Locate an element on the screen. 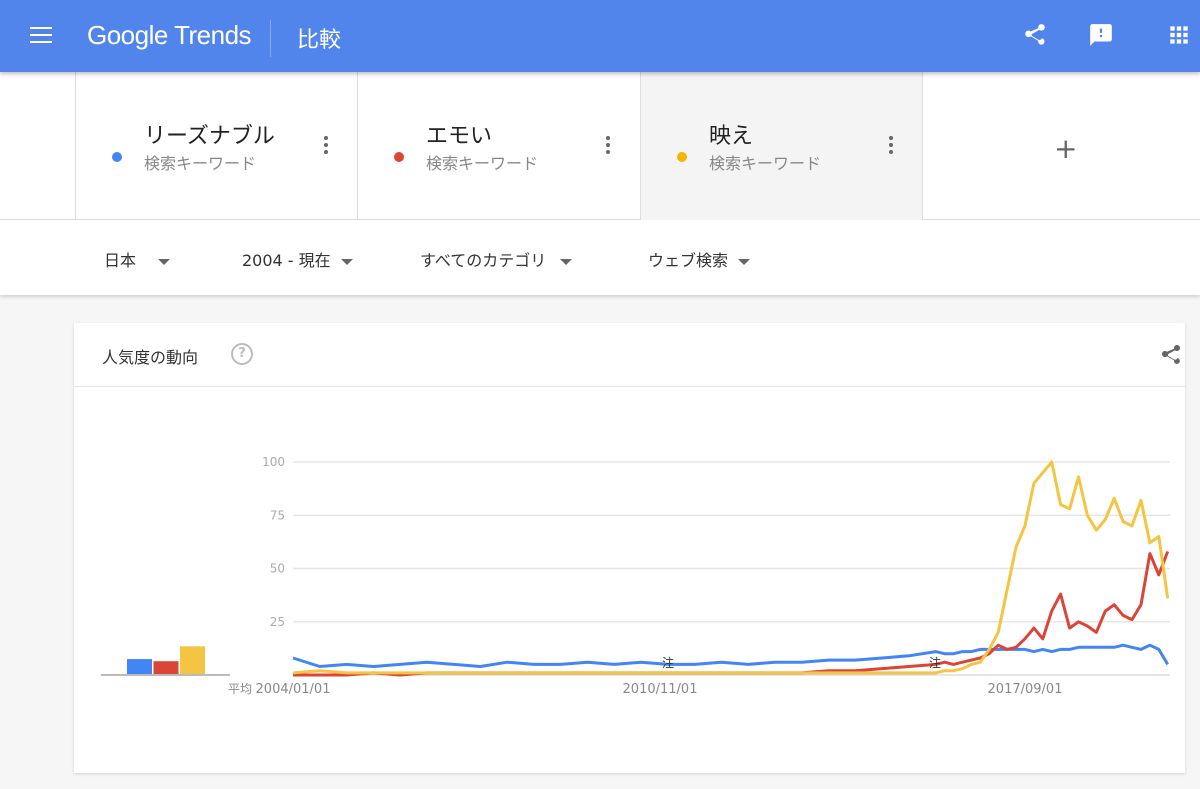  y-tick-label: 100 is located at coordinates (273, 462).